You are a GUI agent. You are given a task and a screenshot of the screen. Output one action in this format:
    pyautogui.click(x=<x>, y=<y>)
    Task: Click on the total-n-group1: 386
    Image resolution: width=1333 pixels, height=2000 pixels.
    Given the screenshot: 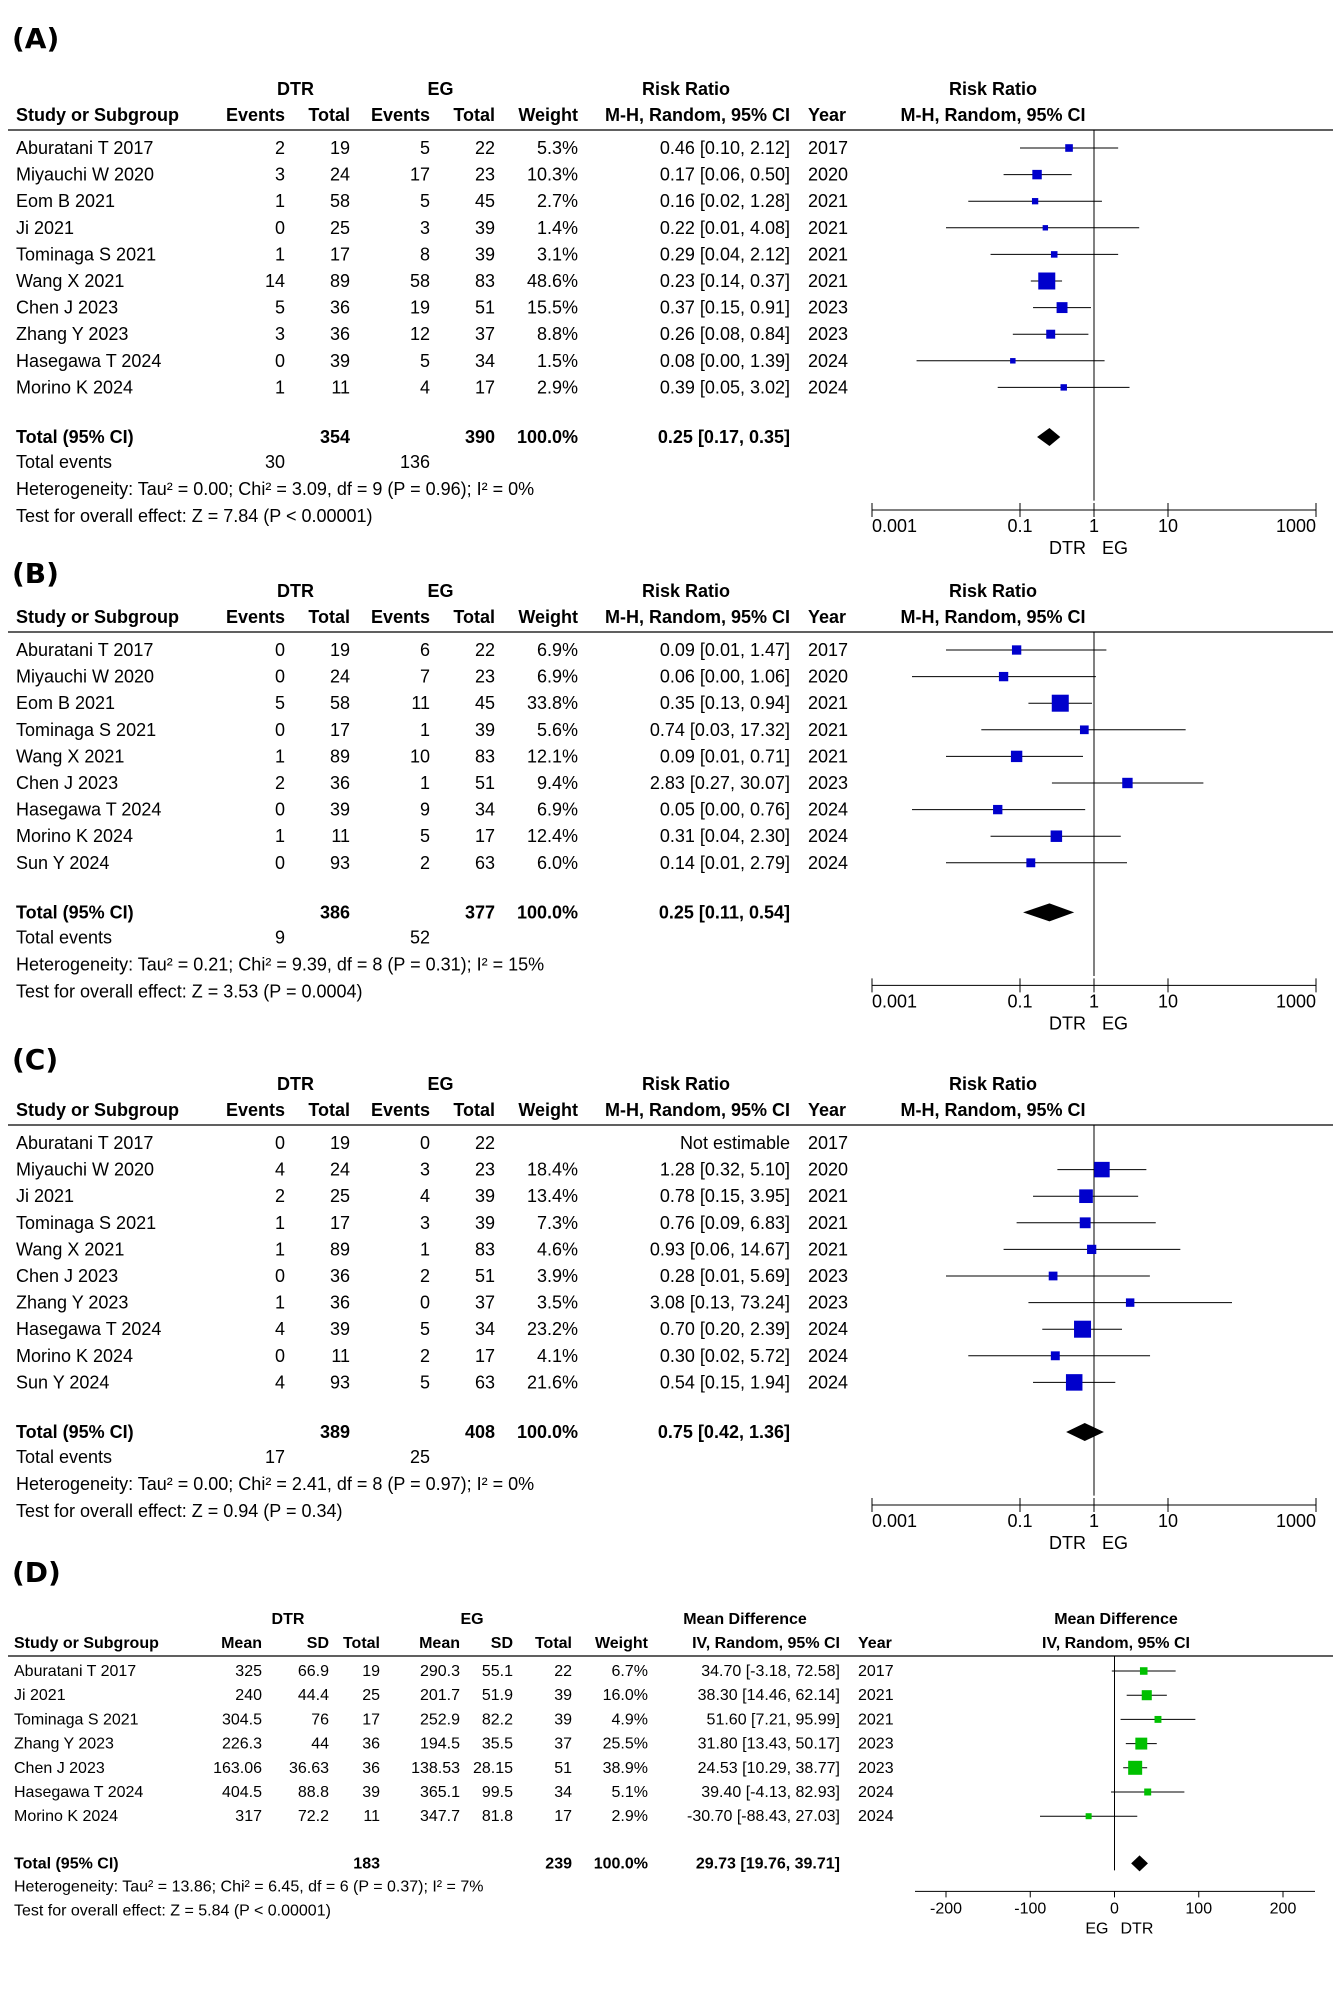 What is the action you would take?
    pyautogui.click(x=335, y=912)
    